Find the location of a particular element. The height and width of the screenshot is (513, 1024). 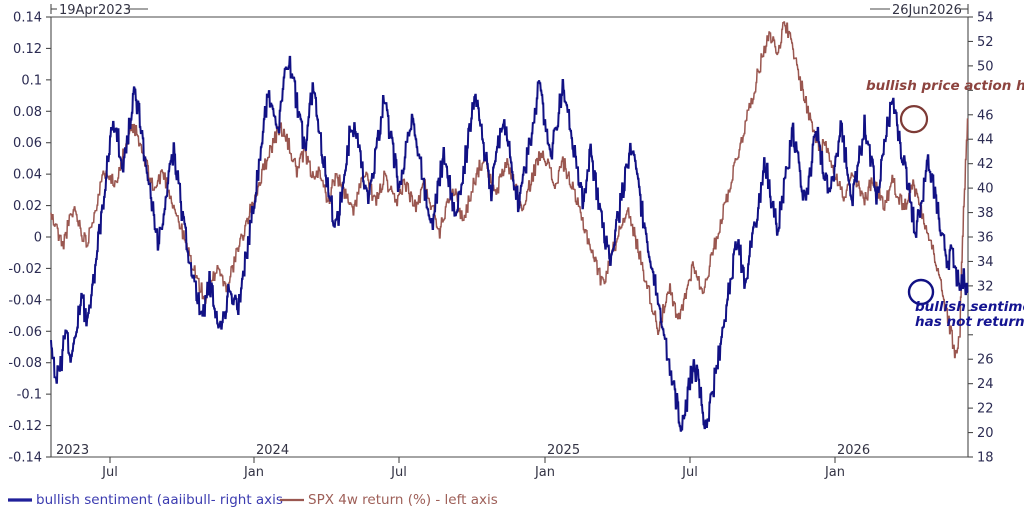

right-axis-ticks: 54 52 50 46 44 42 40 38 36 34 32 26 24 22 20 18 is located at coordinates (981, 238).